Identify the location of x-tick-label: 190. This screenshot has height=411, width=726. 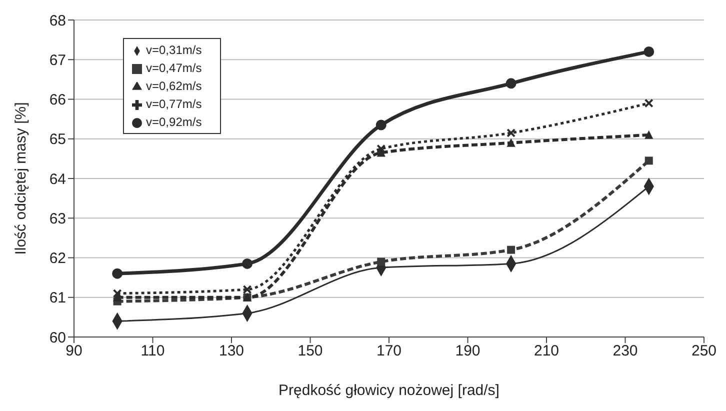
(467, 351).